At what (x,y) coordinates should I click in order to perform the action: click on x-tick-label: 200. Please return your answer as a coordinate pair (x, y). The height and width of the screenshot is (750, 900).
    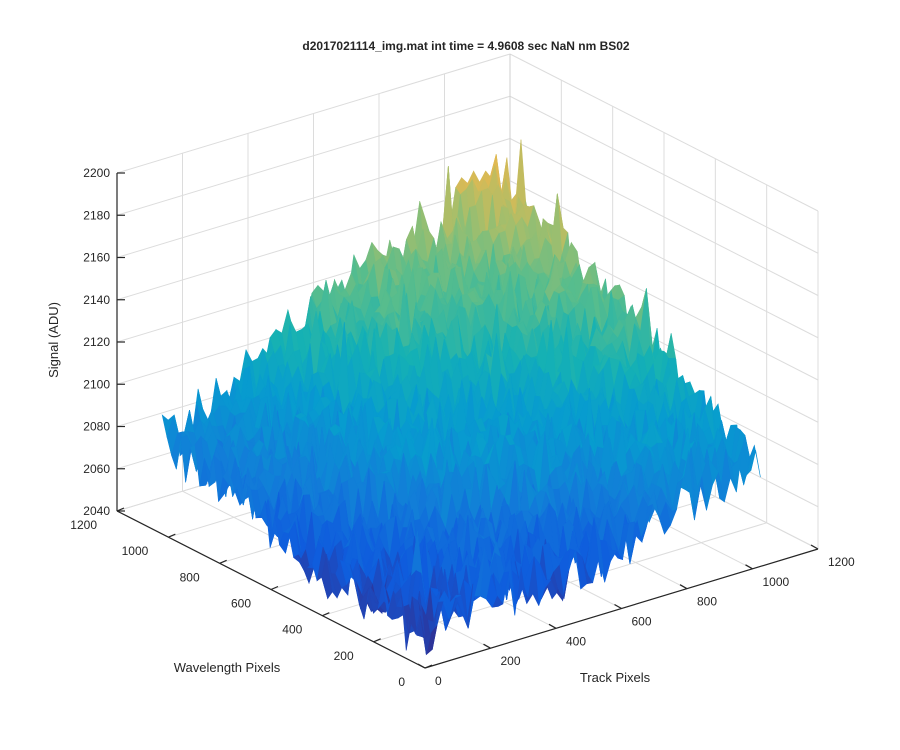
    Looking at the image, I should click on (511, 661).